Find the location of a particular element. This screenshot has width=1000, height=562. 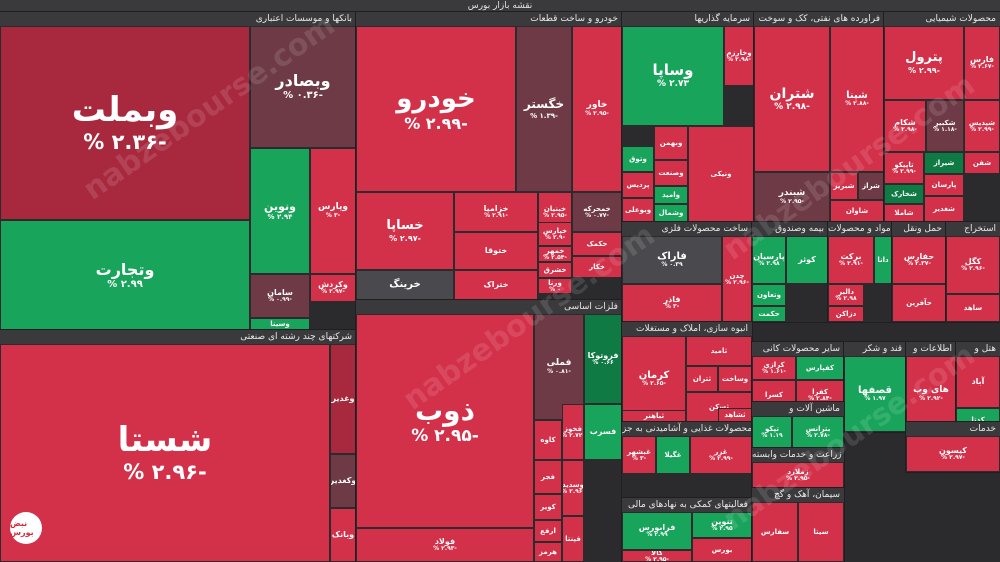

stock-tile: حآفرین is located at coordinates (919, 303).